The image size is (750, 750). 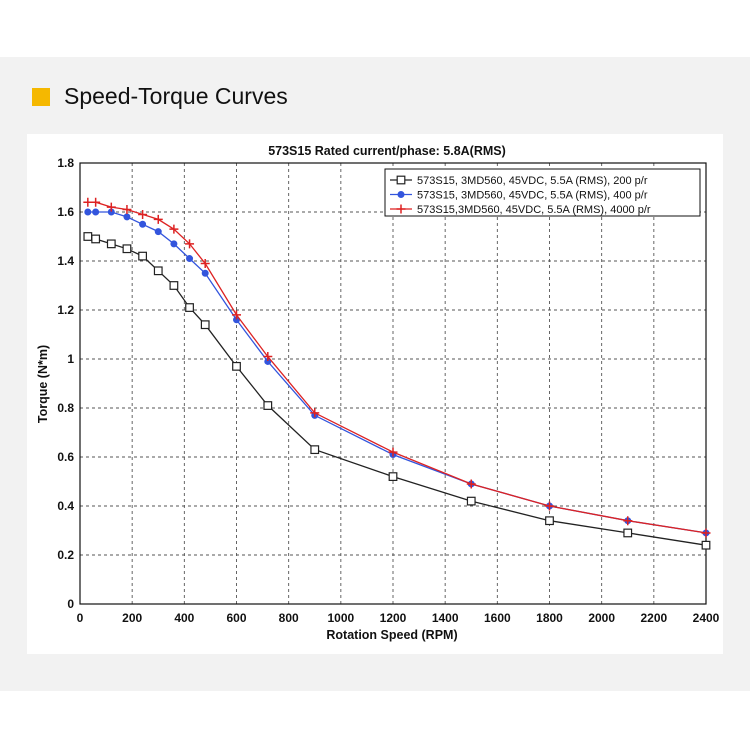 What do you see at coordinates (653, 618) in the screenshot?
I see `x-tick-label: 2200` at bounding box center [653, 618].